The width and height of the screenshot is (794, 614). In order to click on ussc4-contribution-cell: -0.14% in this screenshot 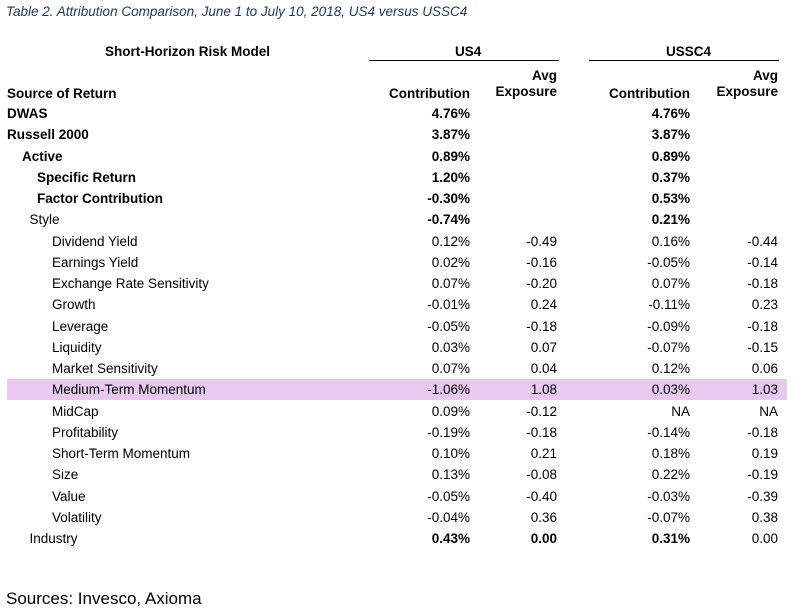, I will do `click(668, 432)`.